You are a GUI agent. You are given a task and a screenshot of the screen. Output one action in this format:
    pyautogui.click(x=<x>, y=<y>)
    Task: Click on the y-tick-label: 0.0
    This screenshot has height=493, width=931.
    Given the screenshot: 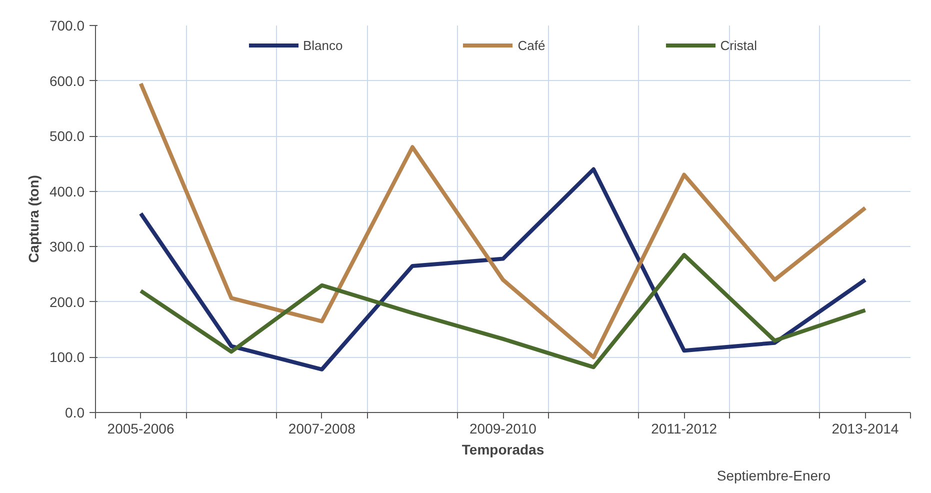 What is the action you would take?
    pyautogui.click(x=75, y=412)
    